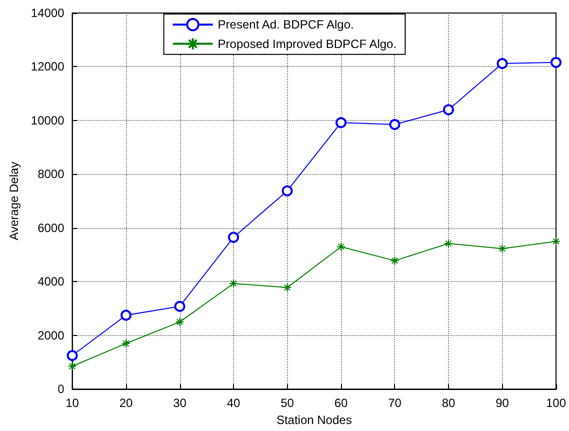 The image size is (569, 431). What do you see at coordinates (51, 335) in the screenshot?
I see `y-tick-label: 2000` at bounding box center [51, 335].